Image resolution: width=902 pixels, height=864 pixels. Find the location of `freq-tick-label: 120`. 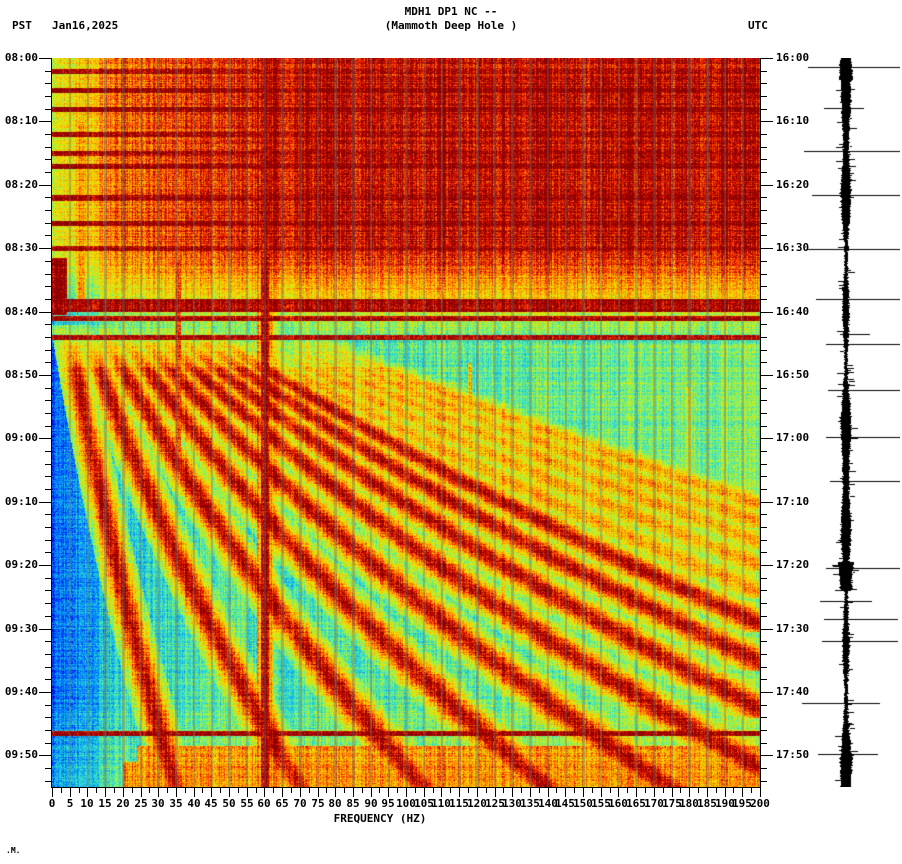

freq-tick-label: 120 is located at coordinates (477, 803).